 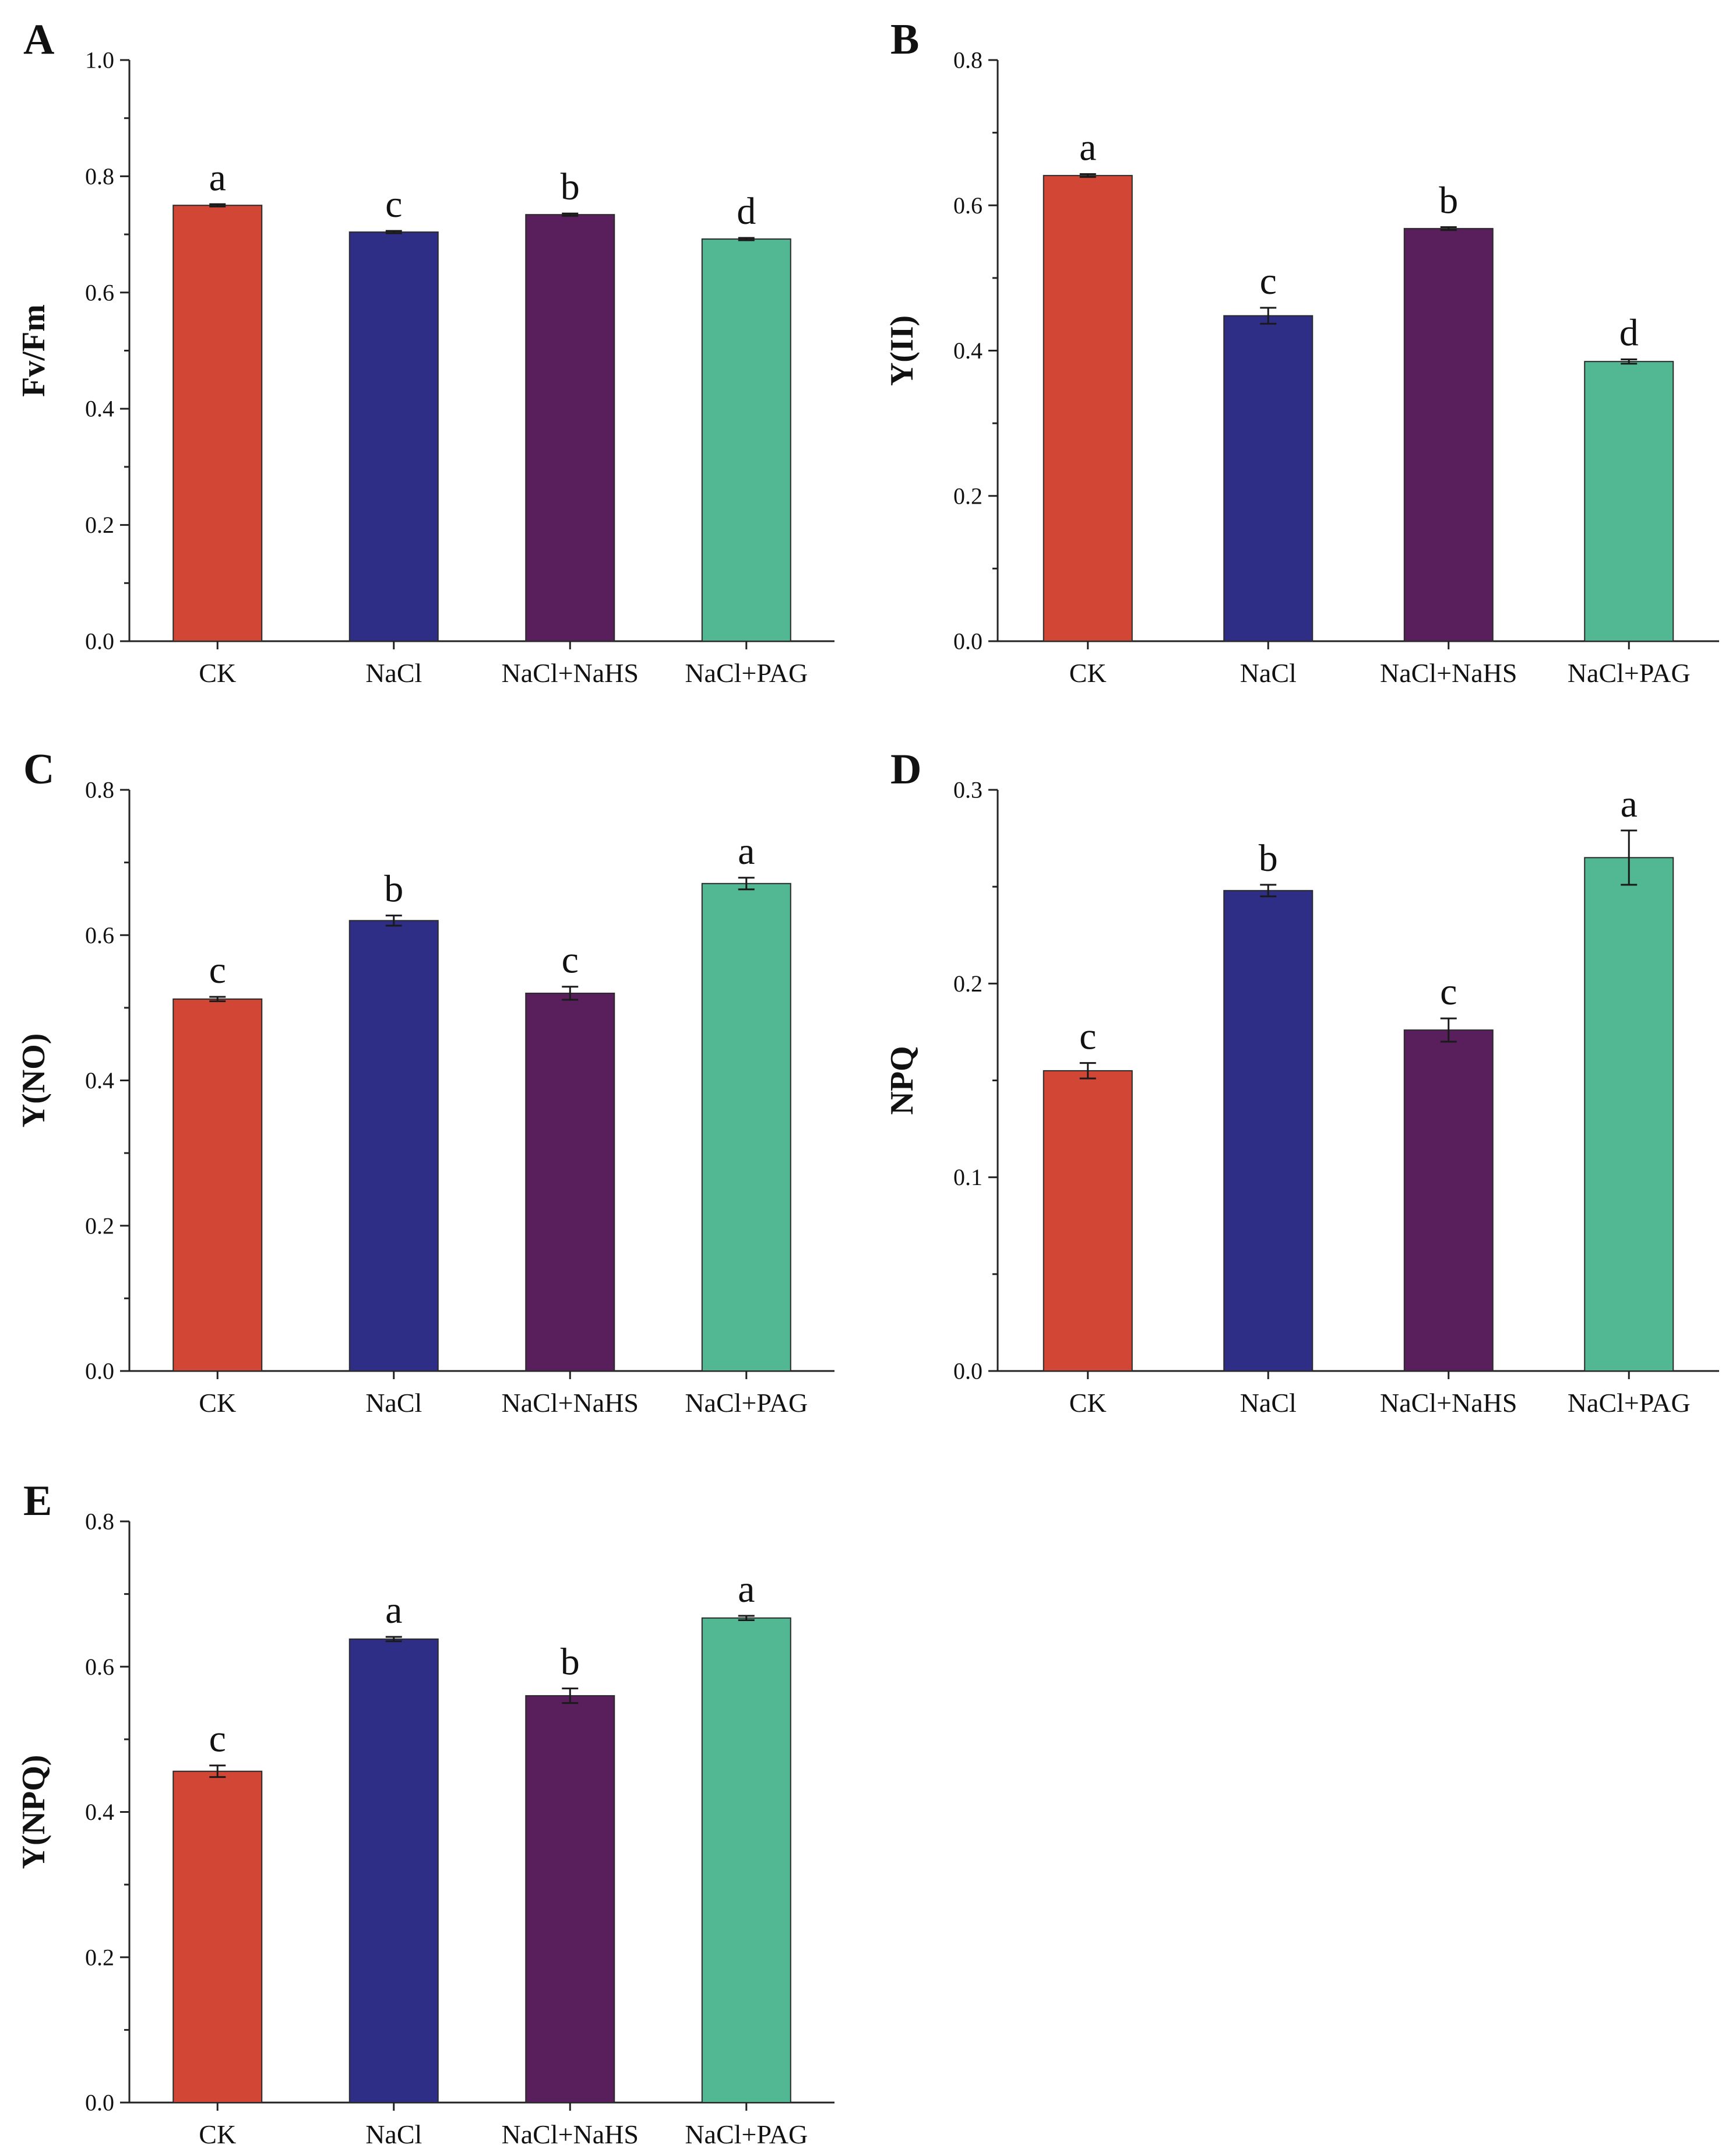 I want to click on y-axis-title: NPQ, so click(x=902, y=1080).